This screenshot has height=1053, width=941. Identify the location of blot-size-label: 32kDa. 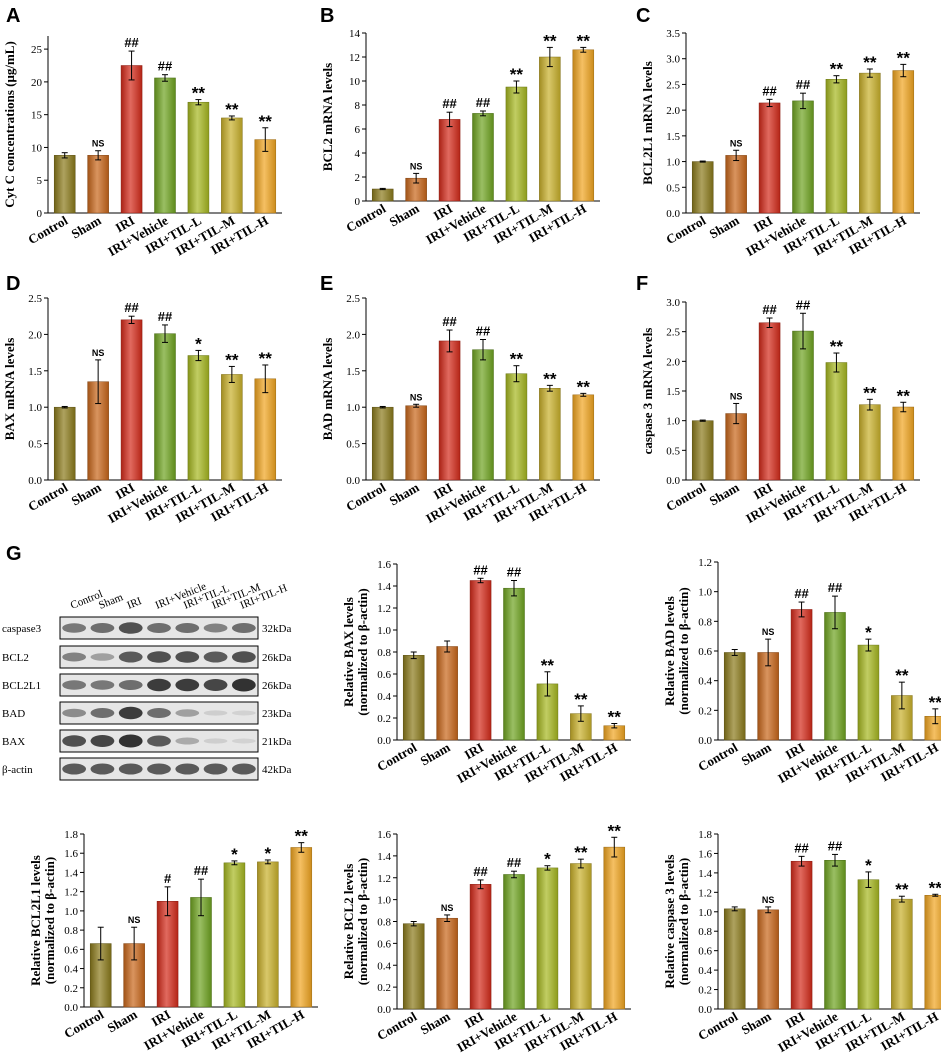
(276, 629).